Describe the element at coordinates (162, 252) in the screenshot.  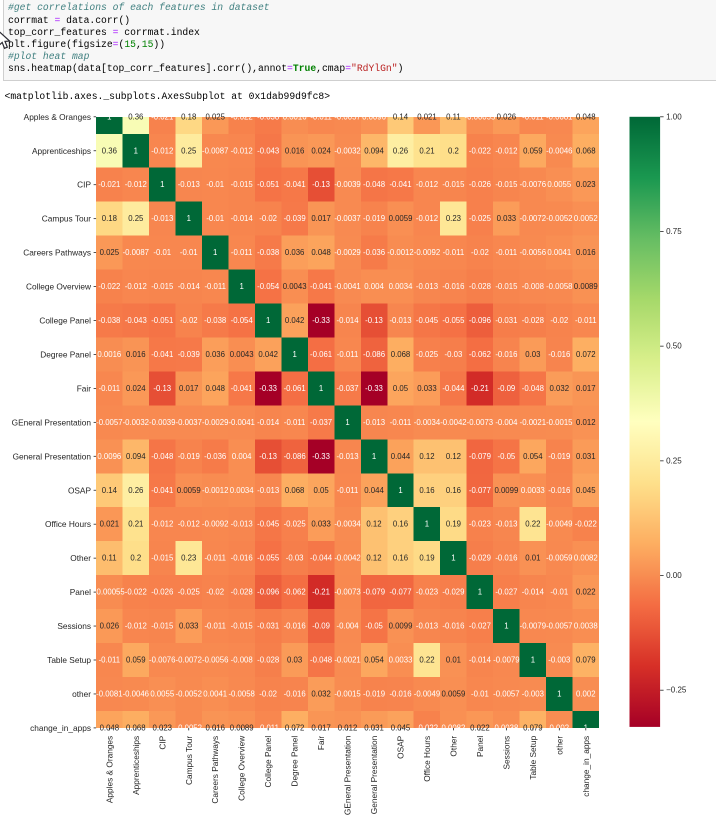
I see `svg-text: -0.01` at that location.